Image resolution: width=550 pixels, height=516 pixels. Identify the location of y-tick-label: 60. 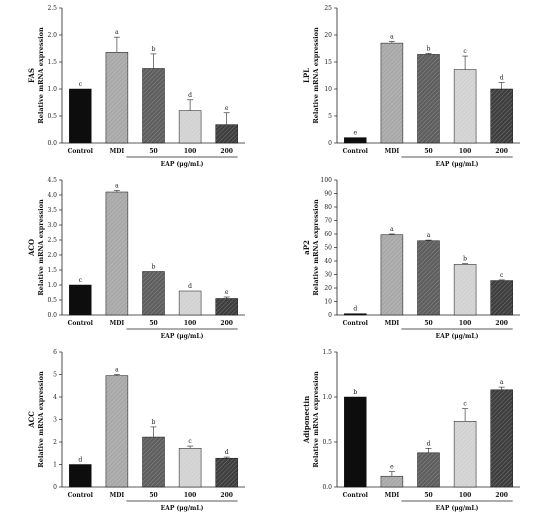
(328, 234).